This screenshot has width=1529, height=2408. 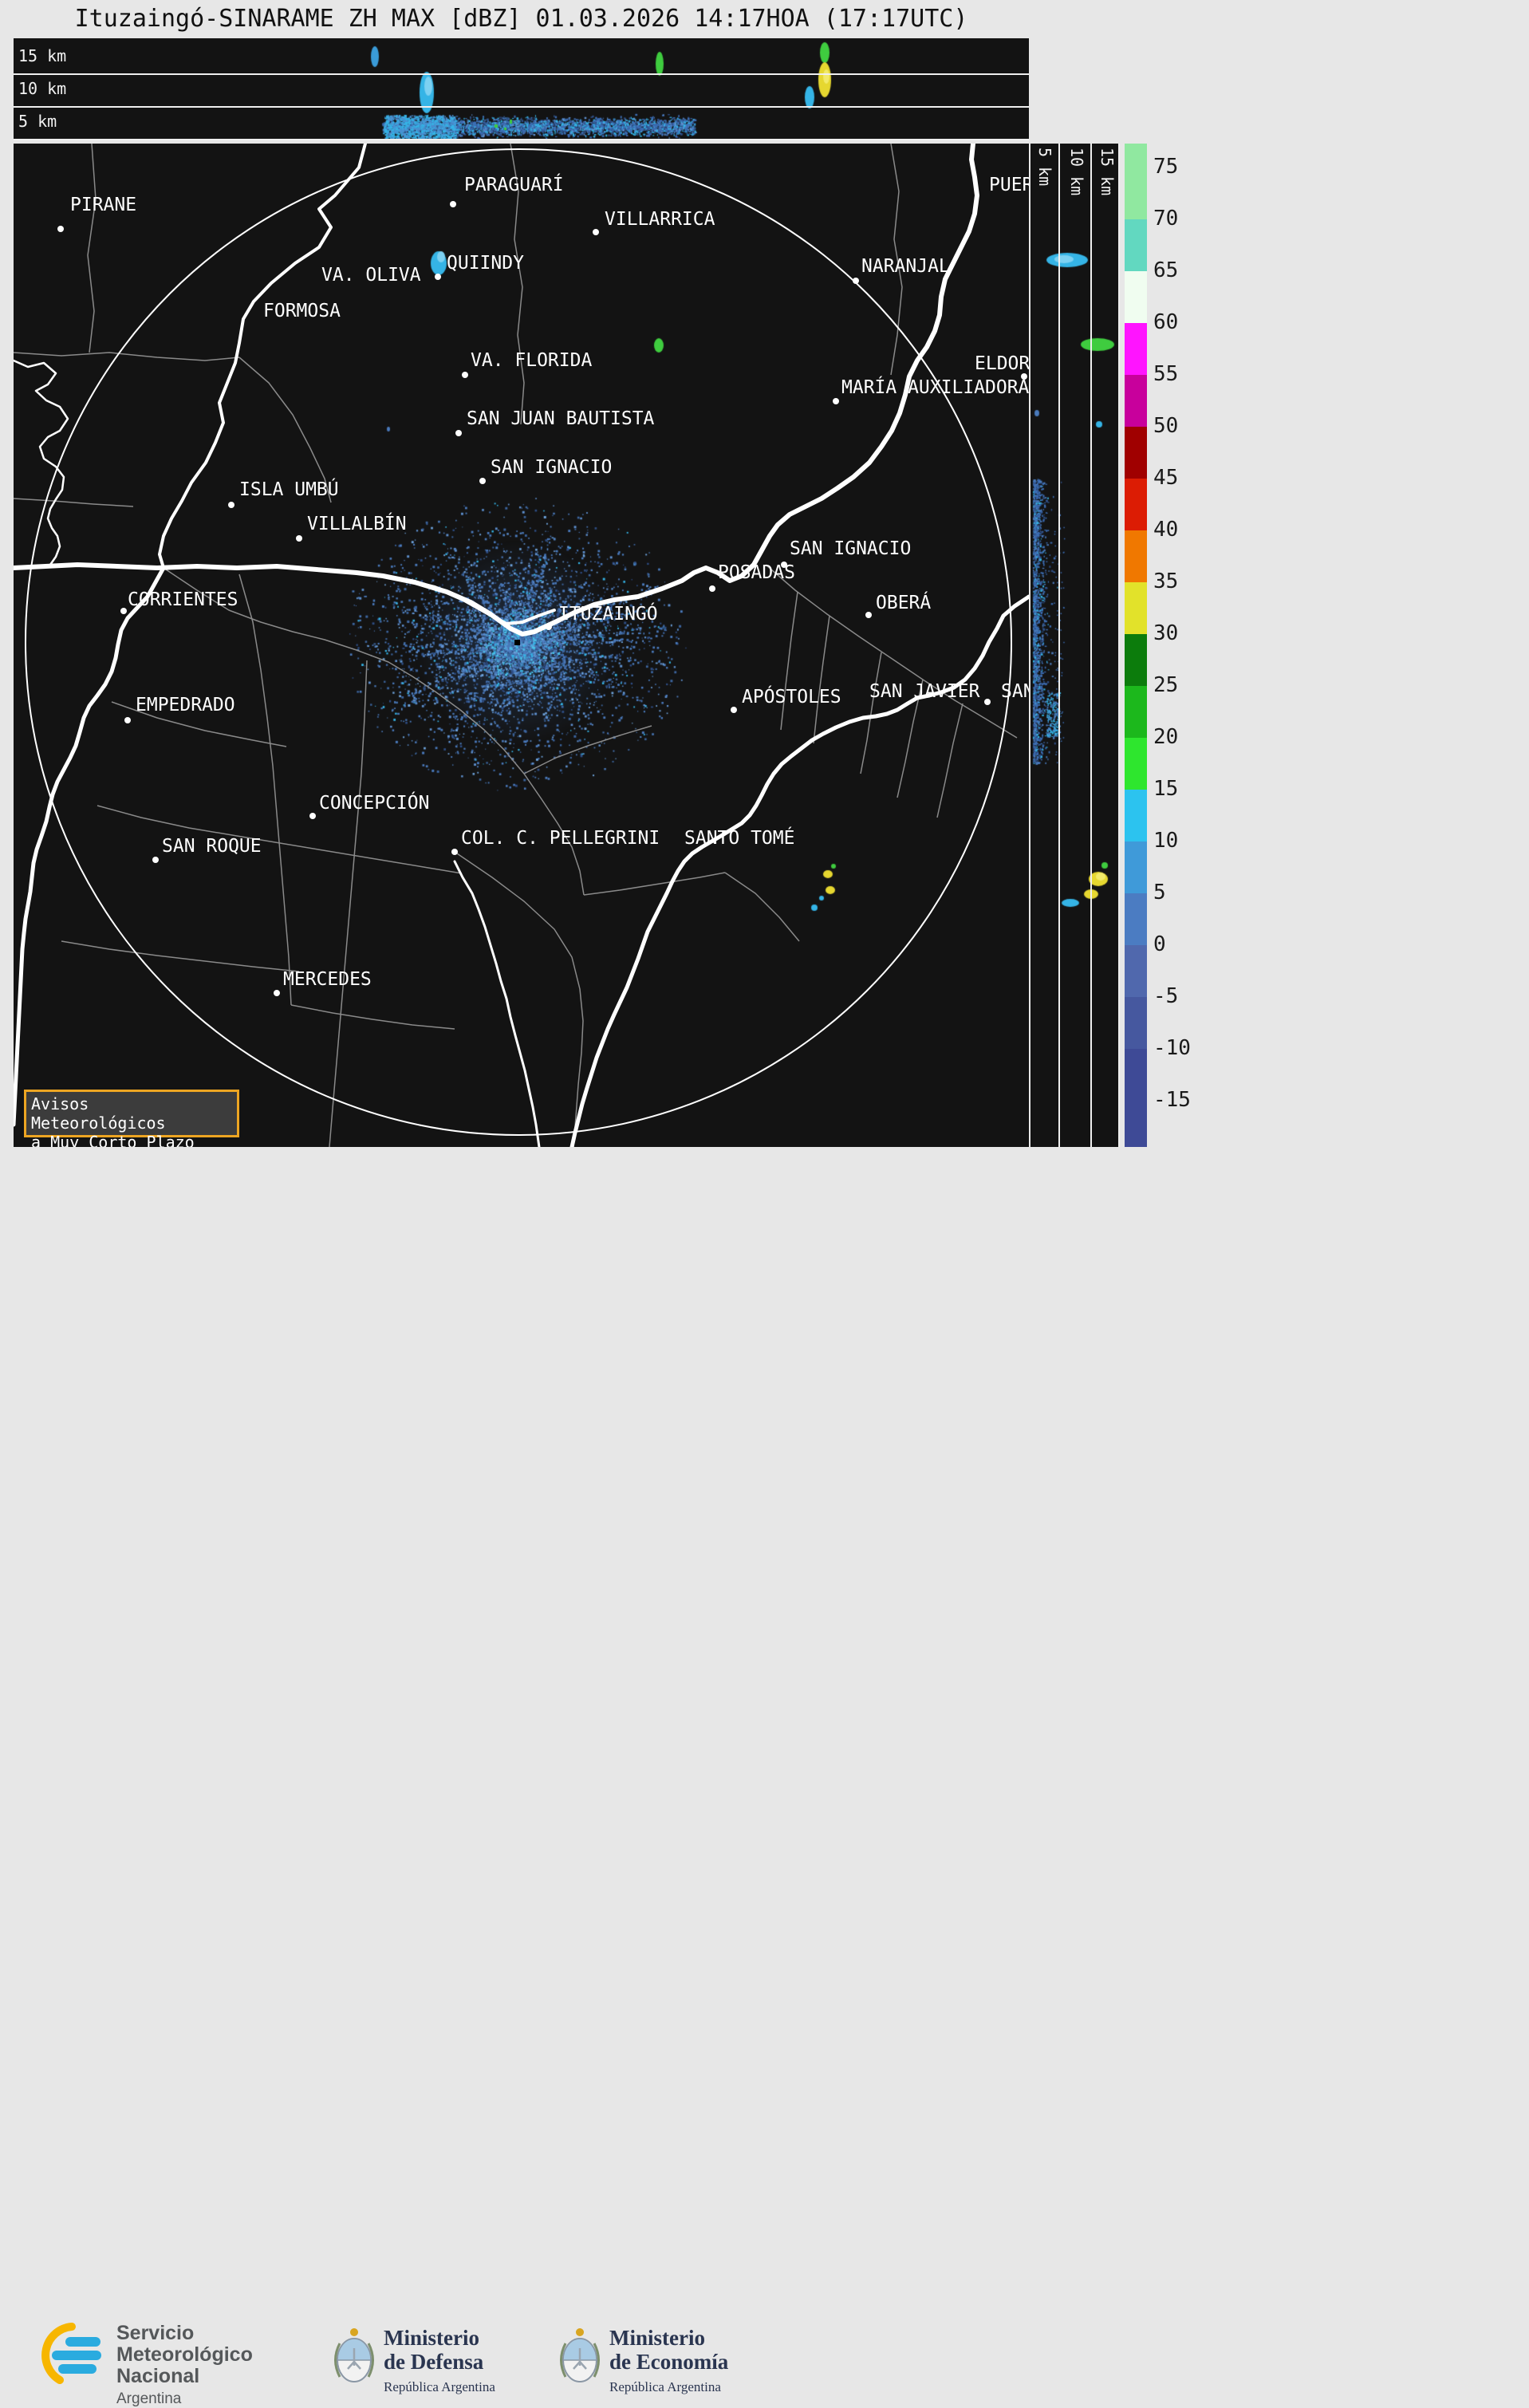 I want to click on city-label: SAN JUAN BAUTISTA, so click(x=561, y=418).